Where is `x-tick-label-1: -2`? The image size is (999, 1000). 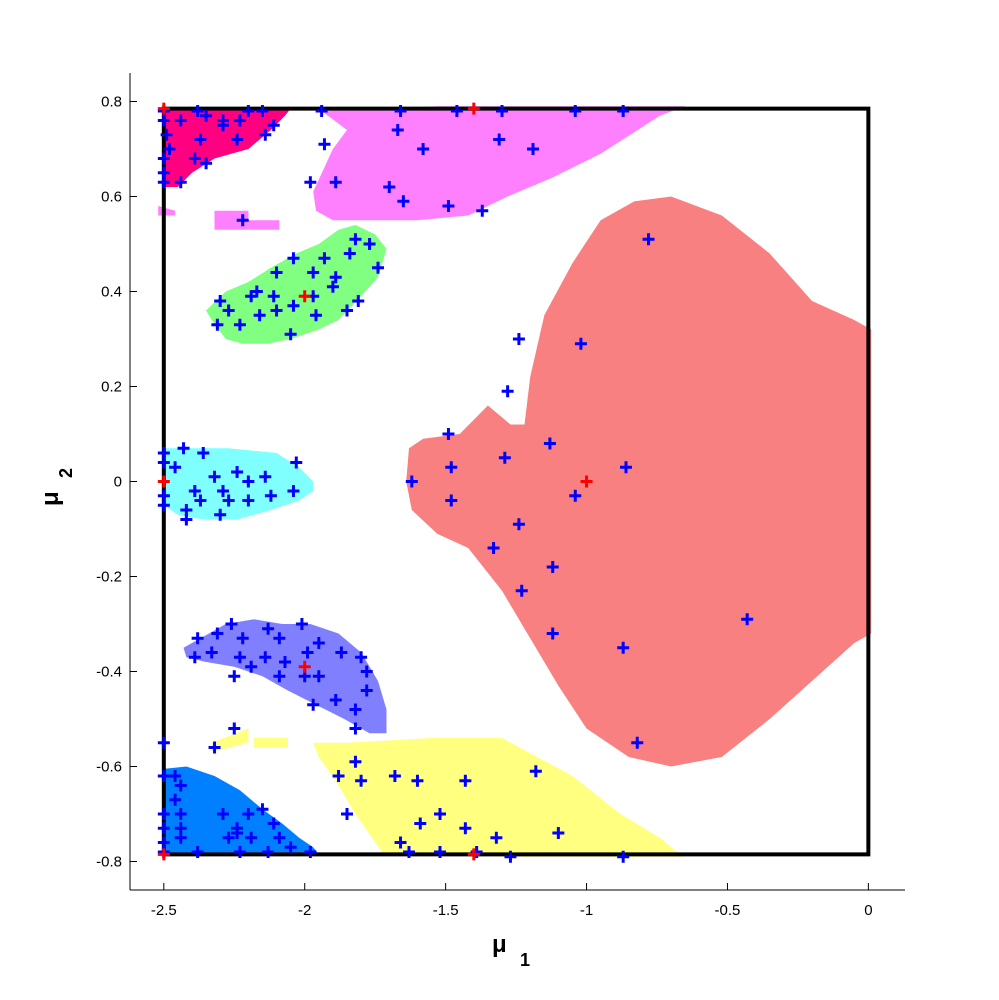 x-tick-label-1: -2 is located at coordinates (304, 910).